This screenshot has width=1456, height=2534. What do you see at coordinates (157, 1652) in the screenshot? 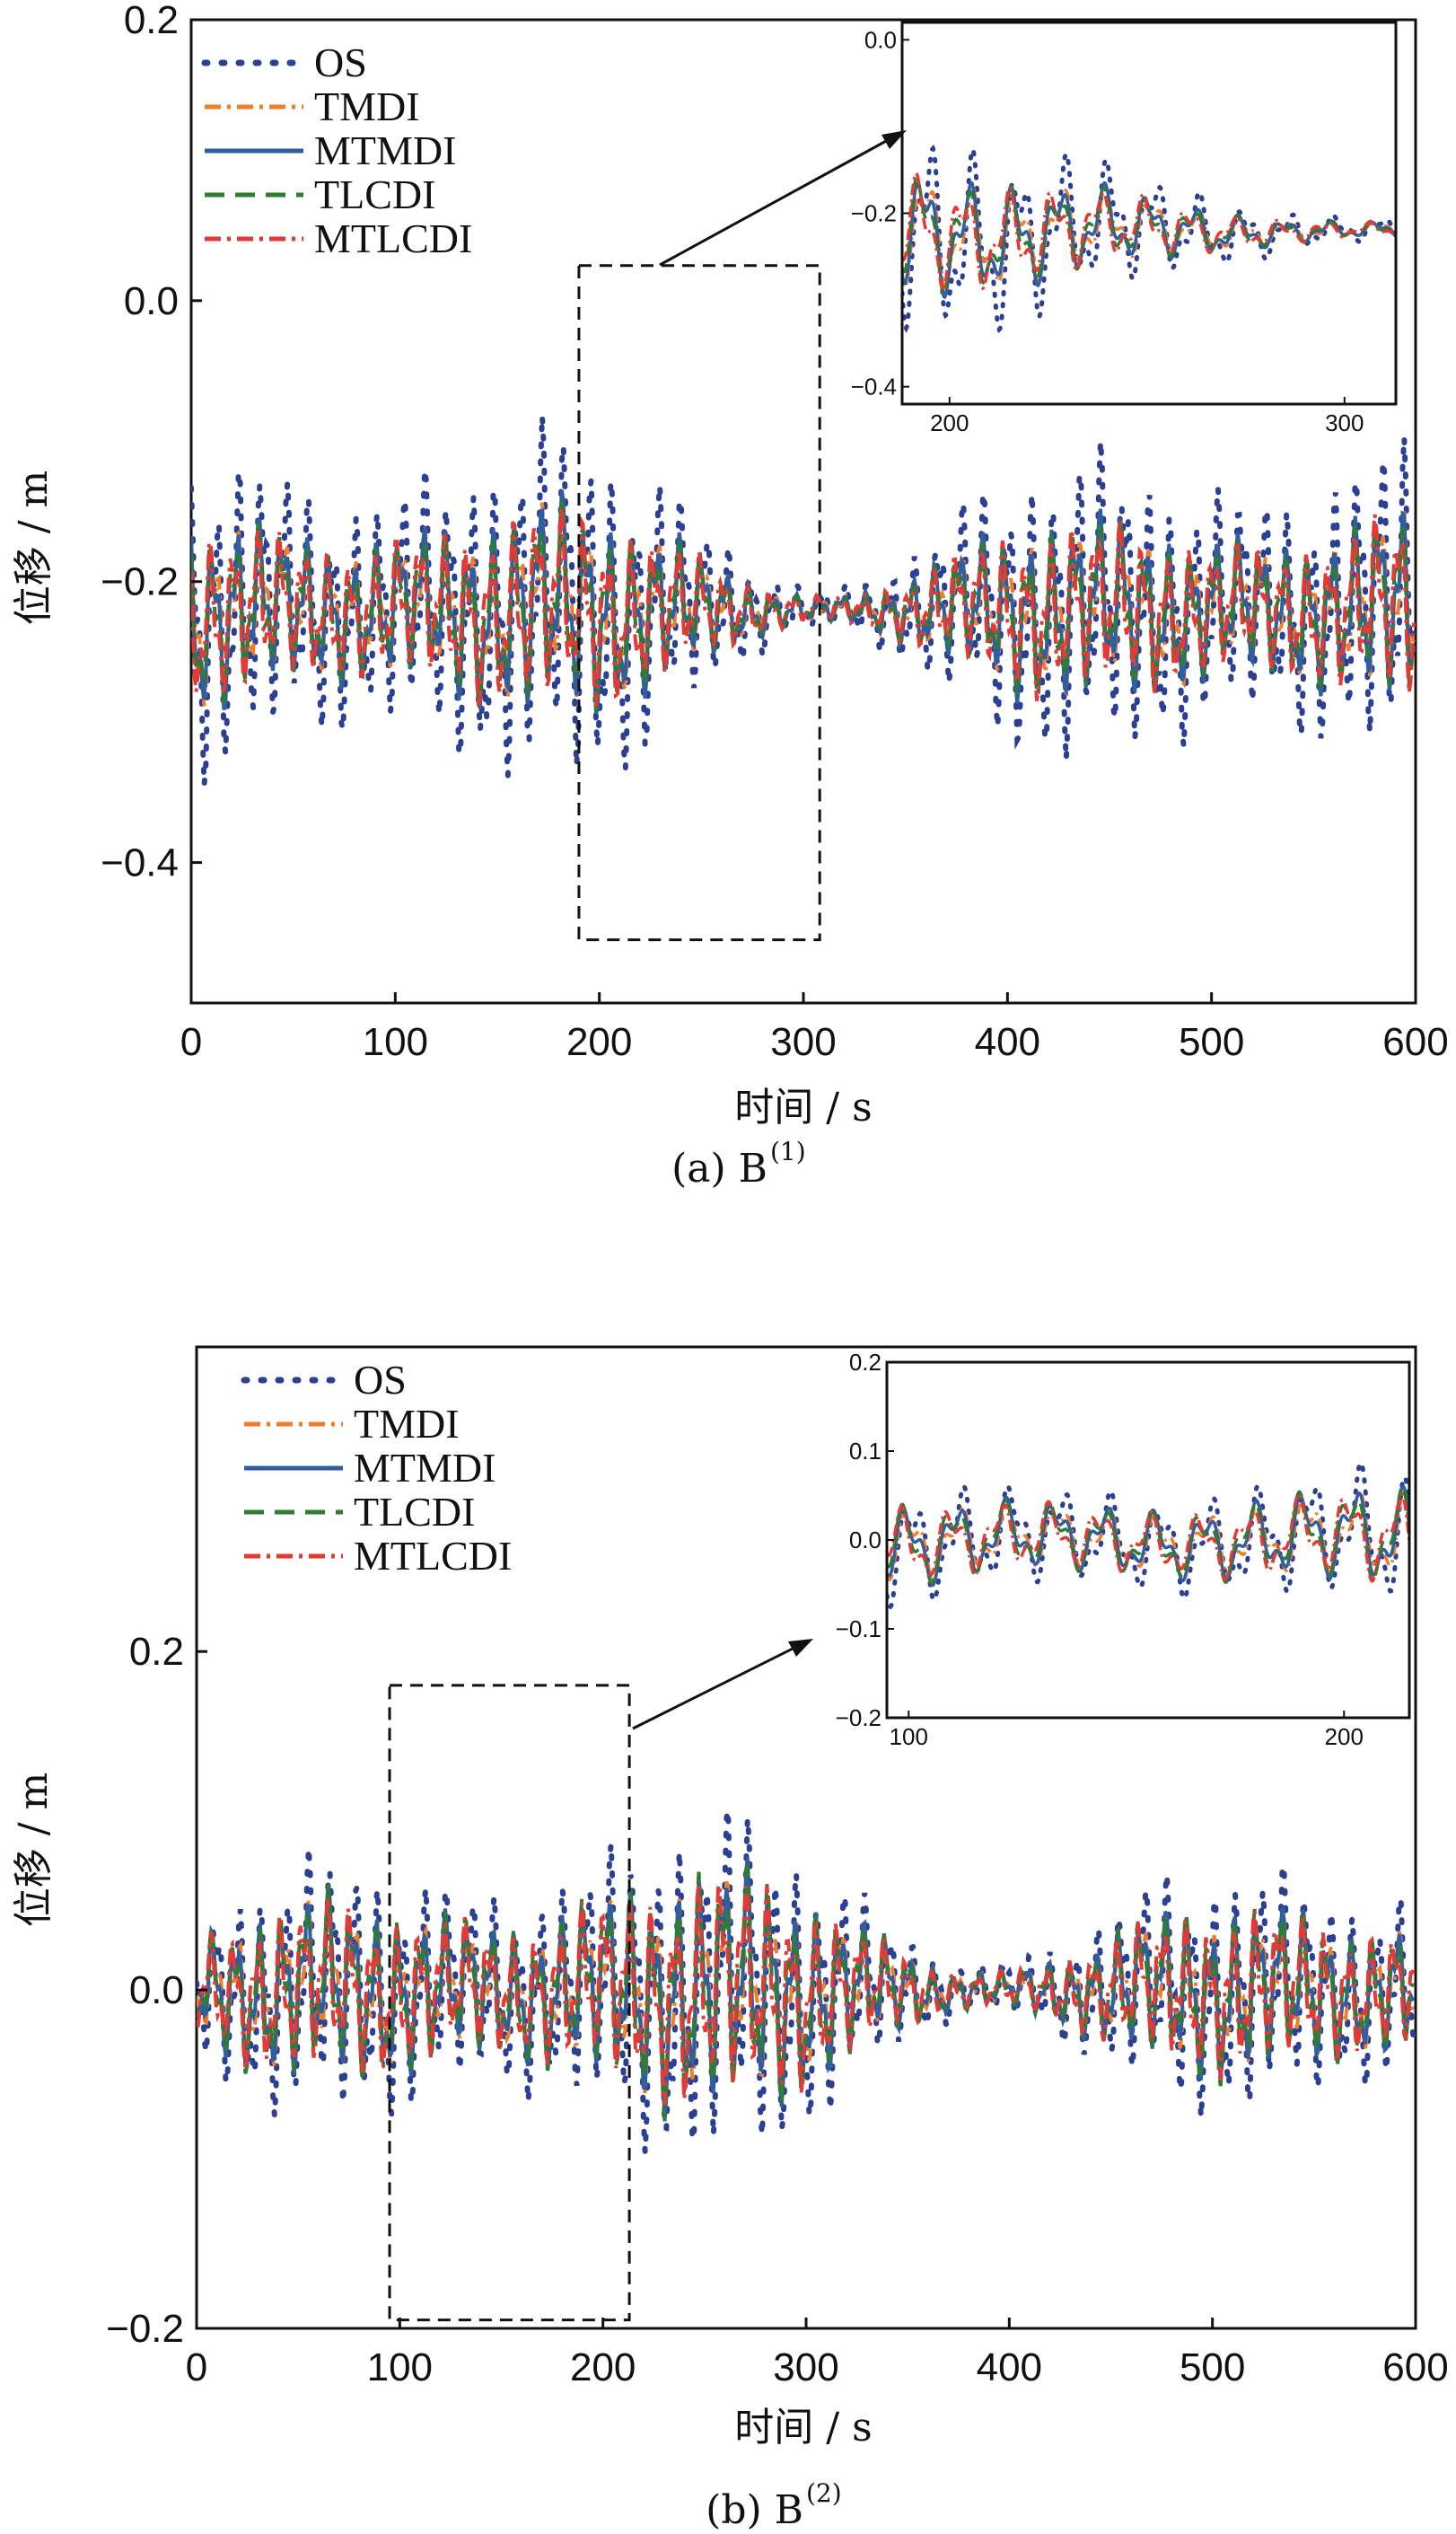
I see `panel-b-y-tick-label: 0.2` at bounding box center [157, 1652].